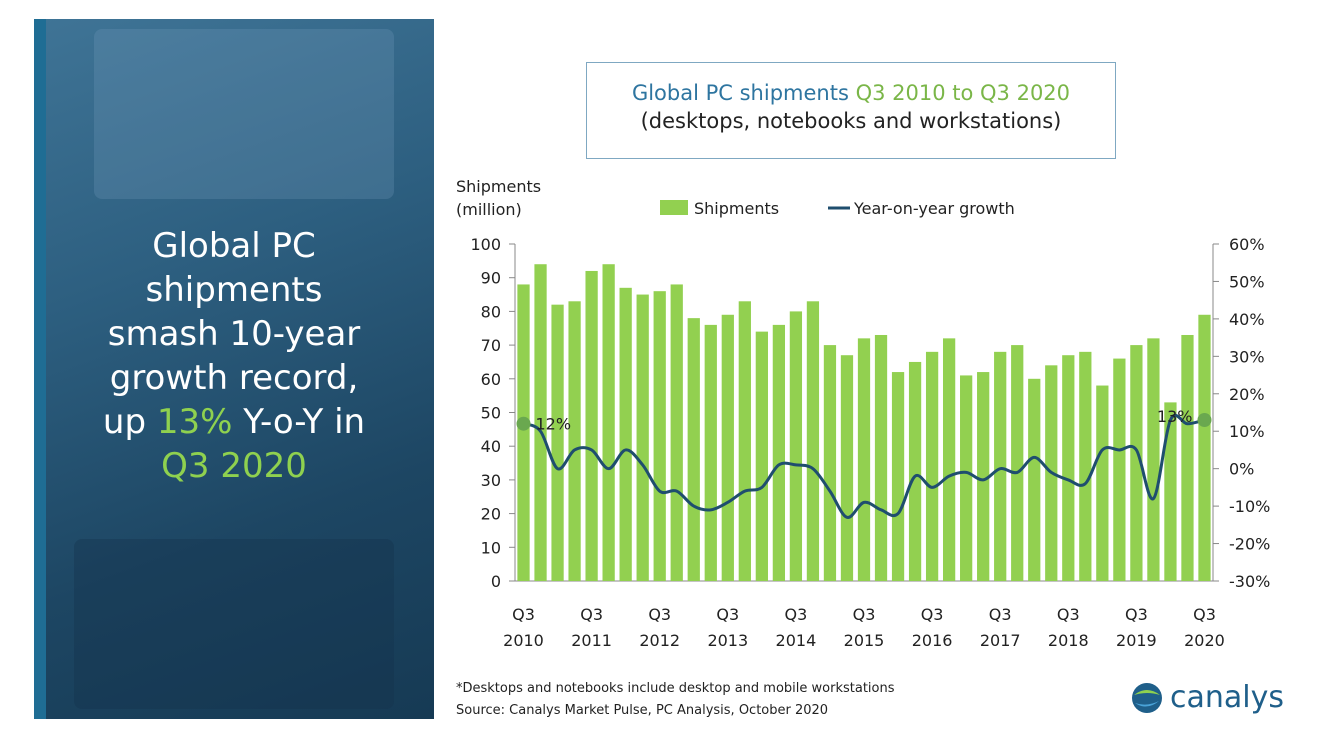 Image resolution: width=1338 pixels, height=755 pixels. I want to click on x-tick-label: 2019, so click(1136, 640).